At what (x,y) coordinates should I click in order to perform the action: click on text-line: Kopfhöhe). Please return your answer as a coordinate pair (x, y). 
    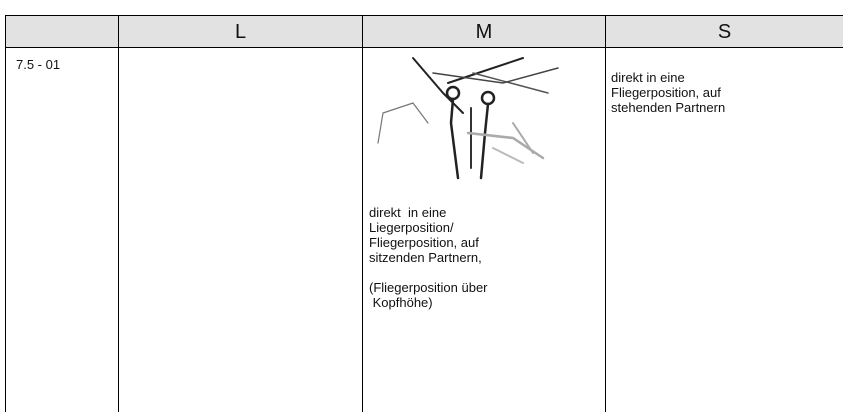
    Looking at the image, I should click on (401, 302).